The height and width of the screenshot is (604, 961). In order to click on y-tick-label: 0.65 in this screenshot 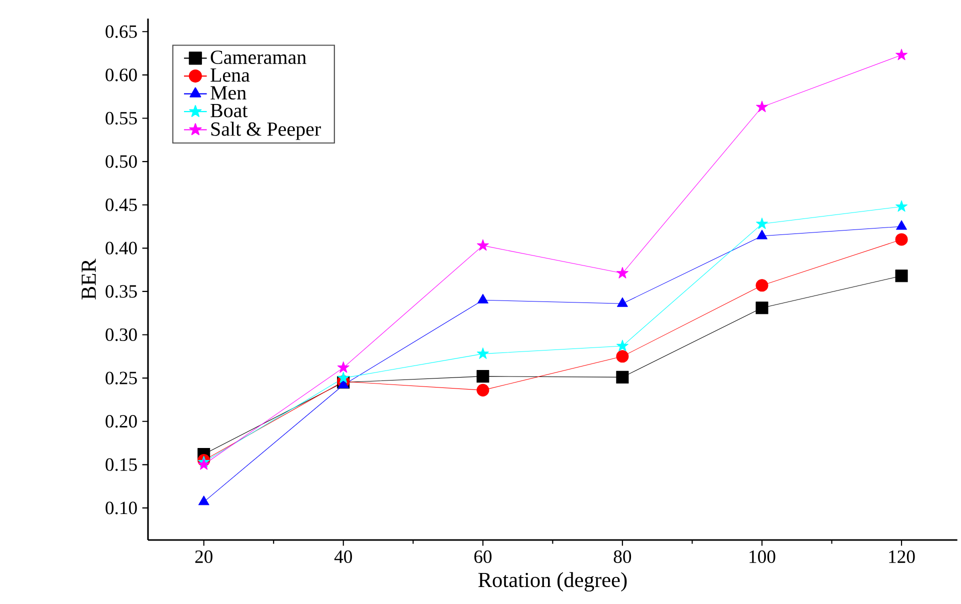, I will do `click(121, 31)`.